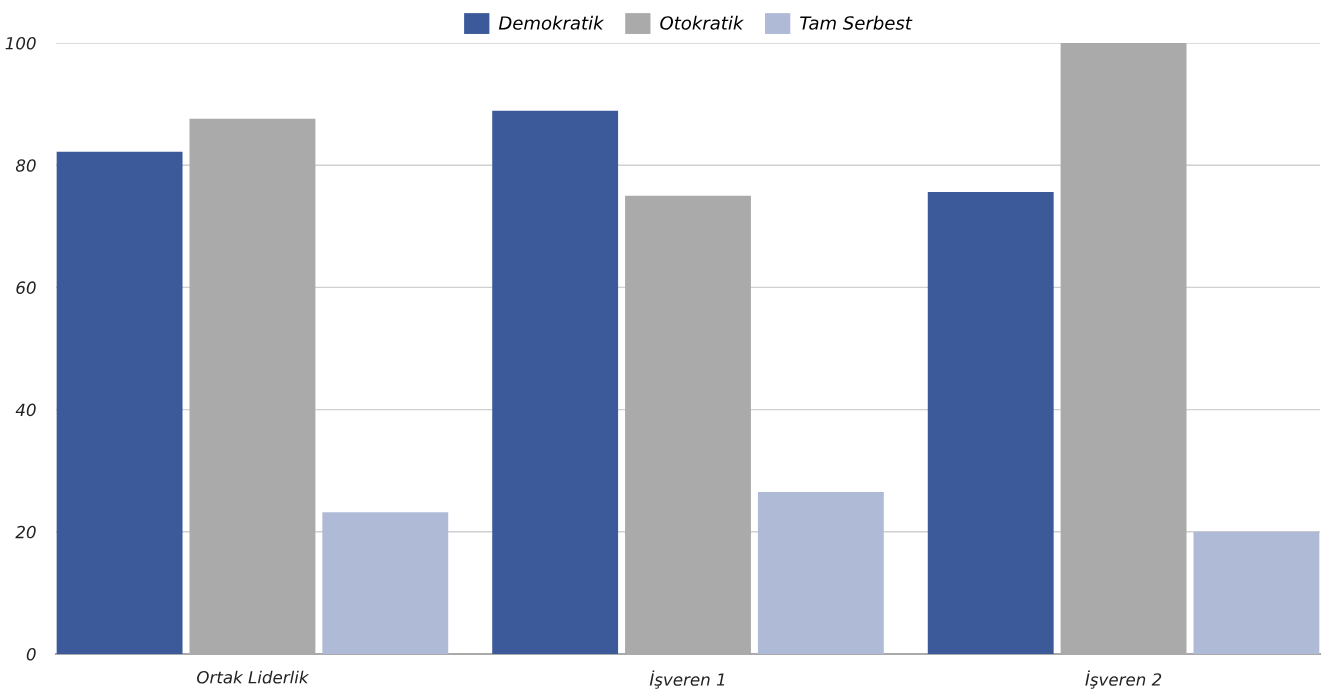 The width and height of the screenshot is (1322, 695). Describe the element at coordinates (25, 532) in the screenshot. I see `y-tick-label: 20` at that location.